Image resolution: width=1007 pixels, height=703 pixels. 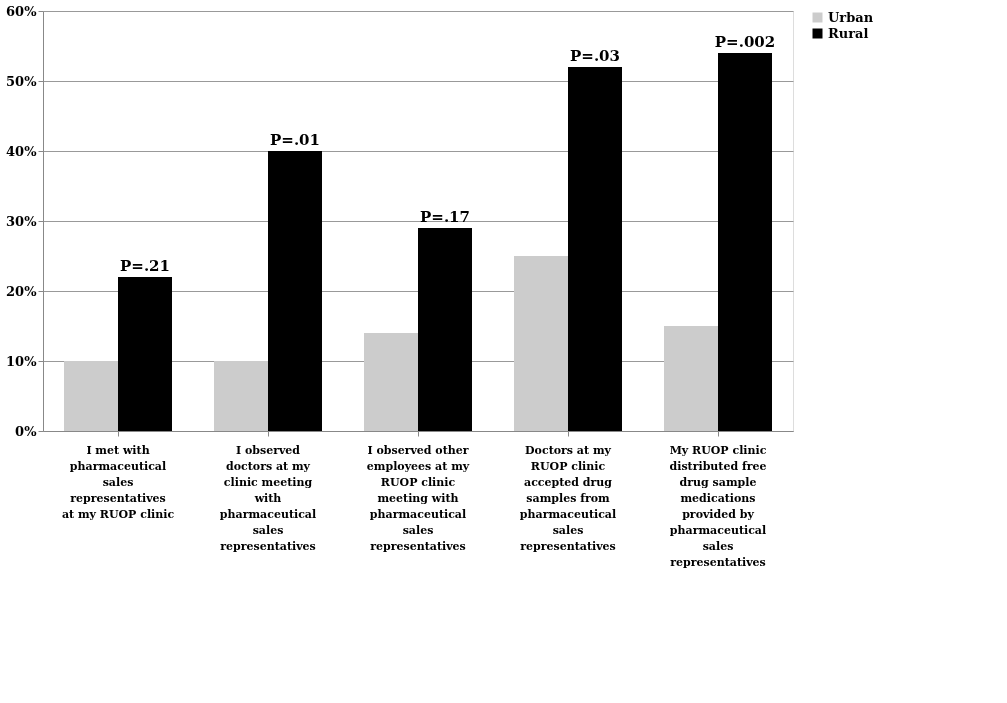 What do you see at coordinates (22, 81) in the screenshot?
I see `y-tick-label: 50%` at bounding box center [22, 81].